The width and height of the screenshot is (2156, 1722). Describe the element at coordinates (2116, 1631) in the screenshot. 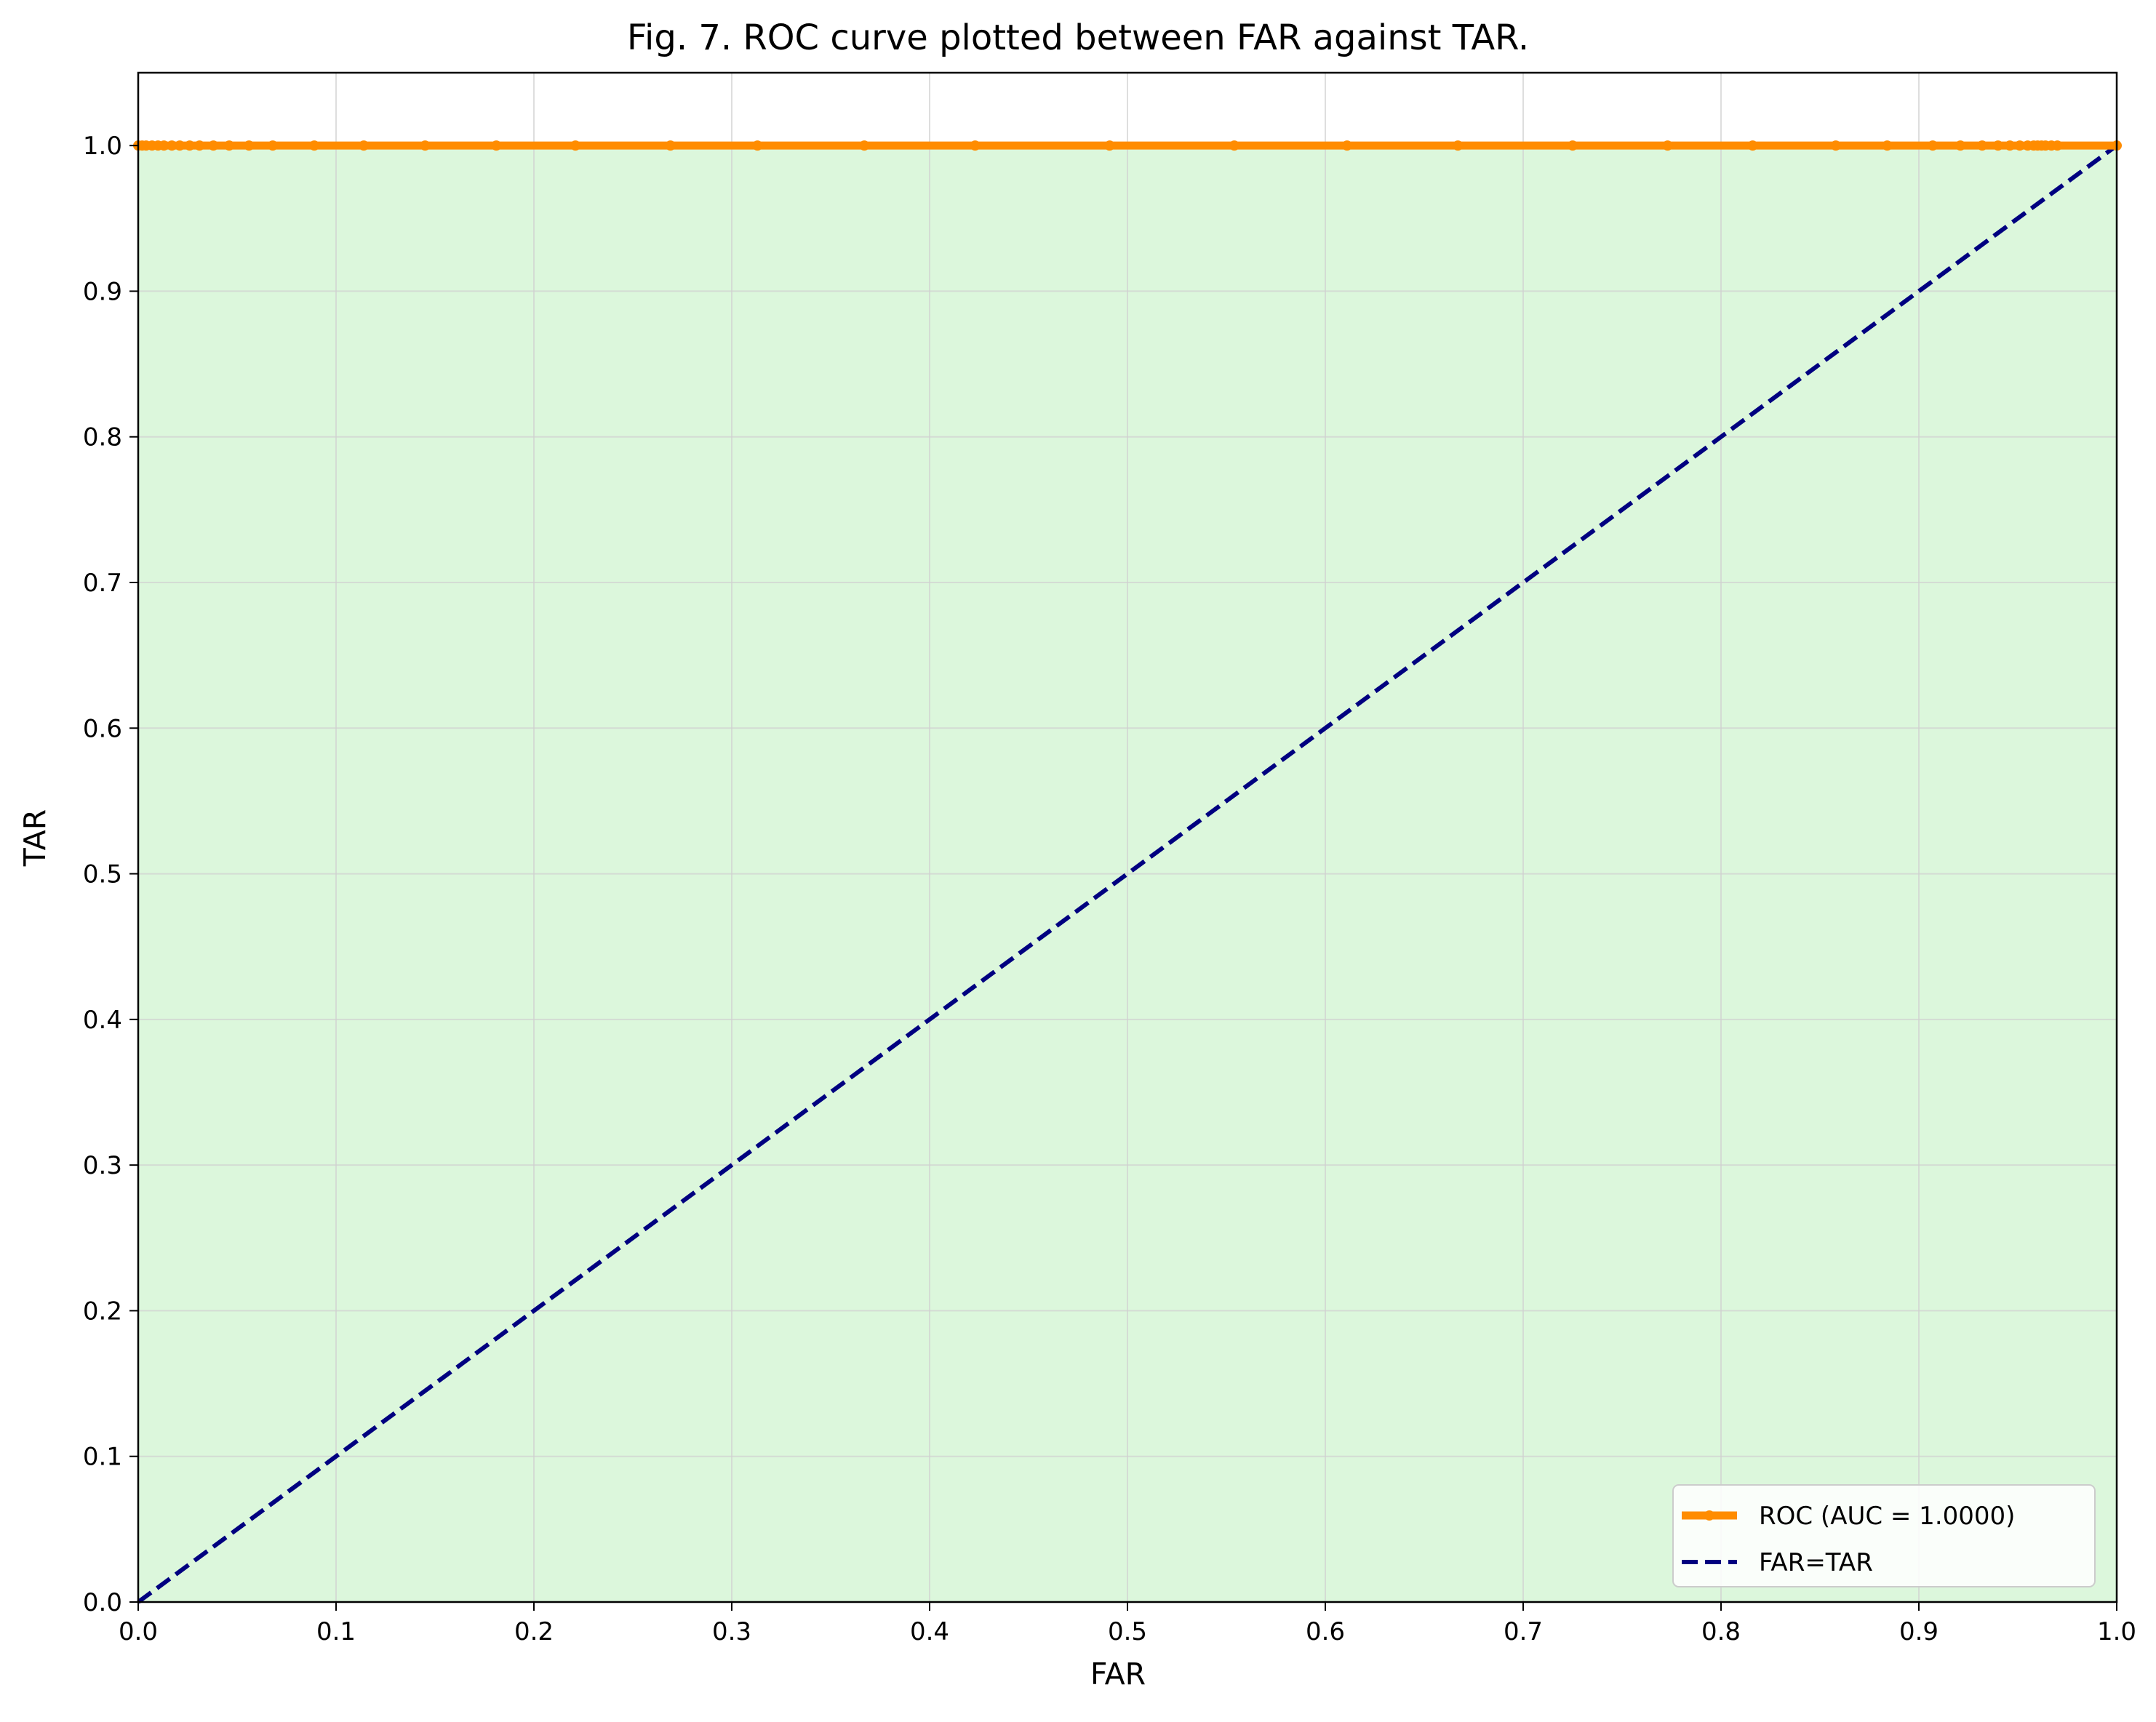

I see `x-tick-label: 1.0` at that location.